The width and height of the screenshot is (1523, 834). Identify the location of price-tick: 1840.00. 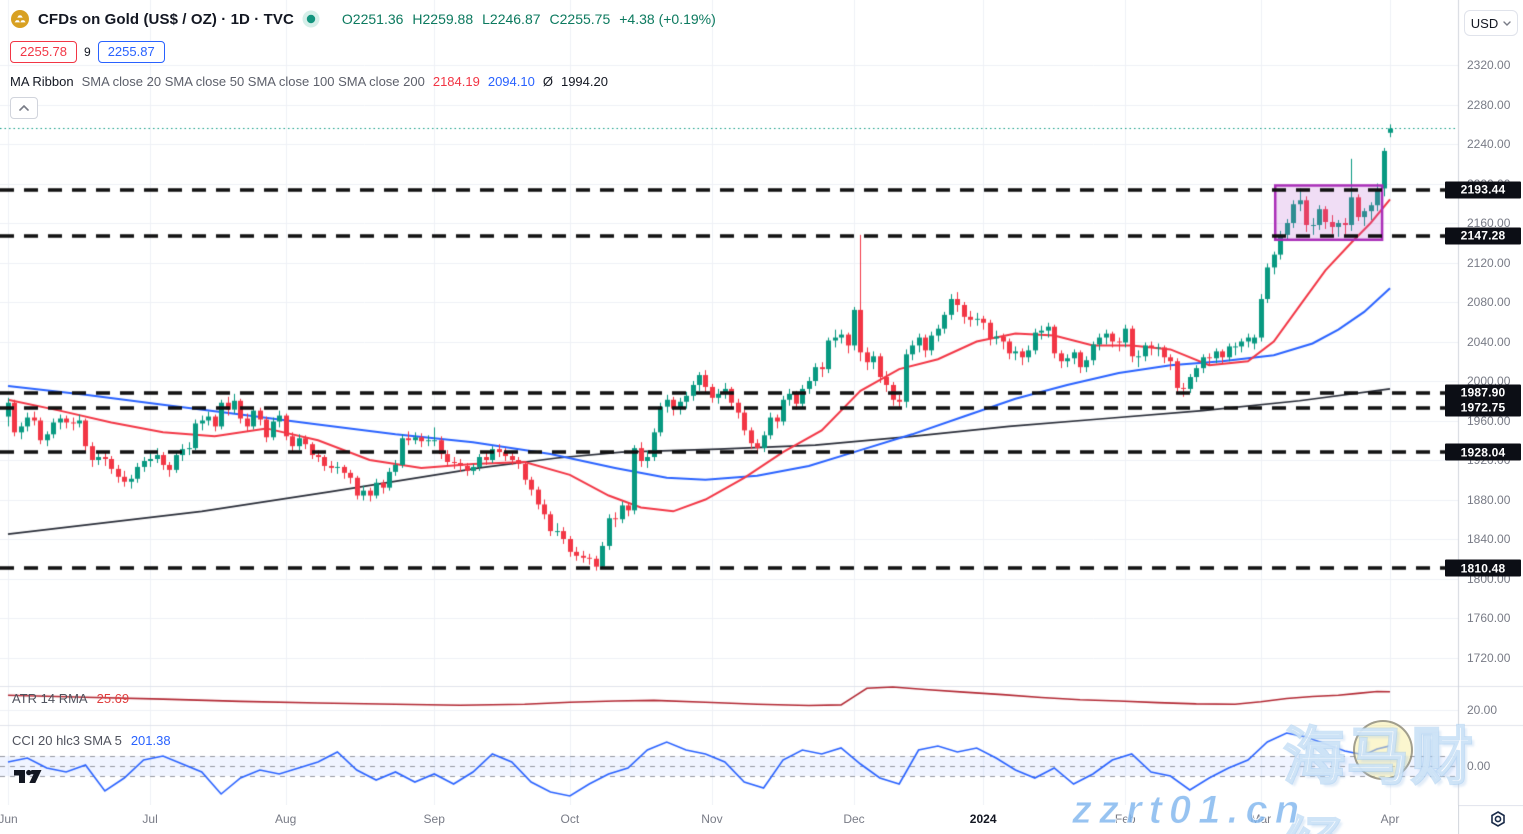
(1489, 539).